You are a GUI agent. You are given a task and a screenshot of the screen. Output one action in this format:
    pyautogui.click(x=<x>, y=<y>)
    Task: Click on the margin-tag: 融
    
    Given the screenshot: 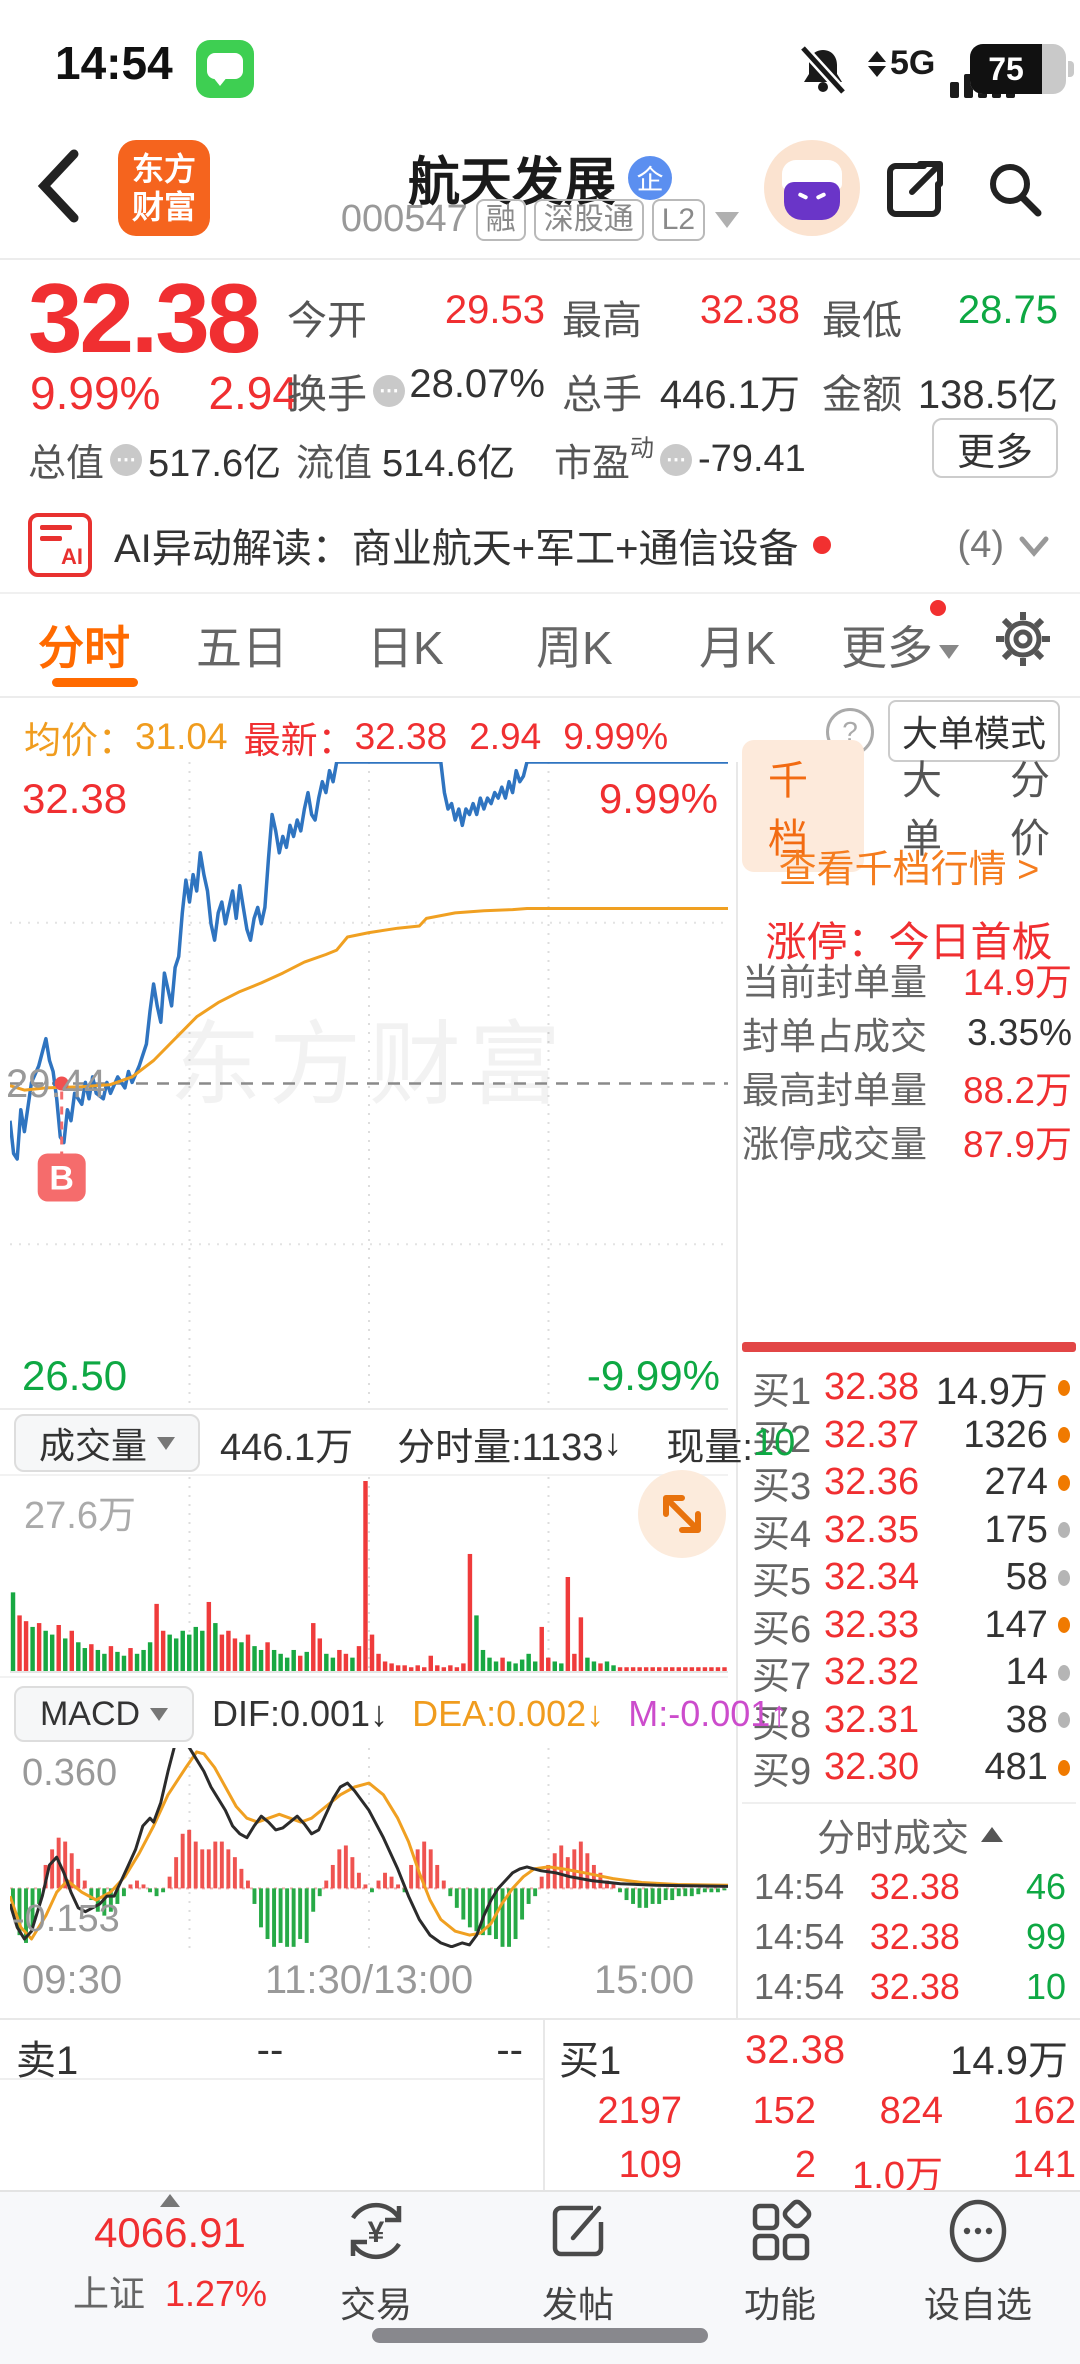 What is the action you would take?
    pyautogui.click(x=500, y=219)
    